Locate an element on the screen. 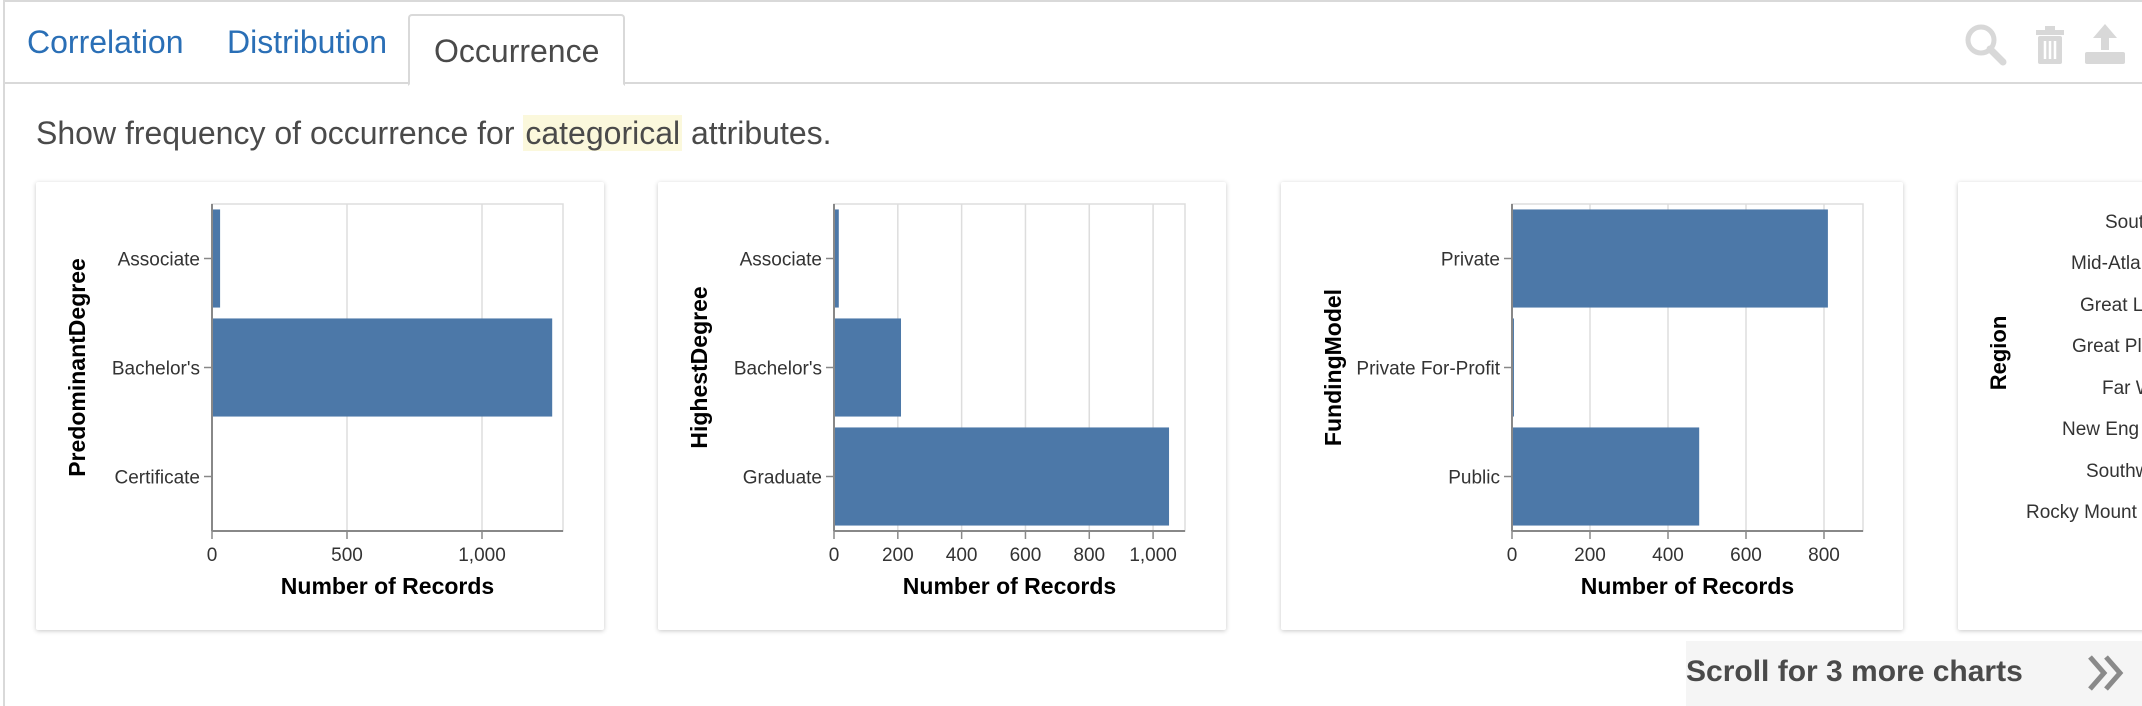  y-tick-label: Private is located at coordinates (1470, 260).